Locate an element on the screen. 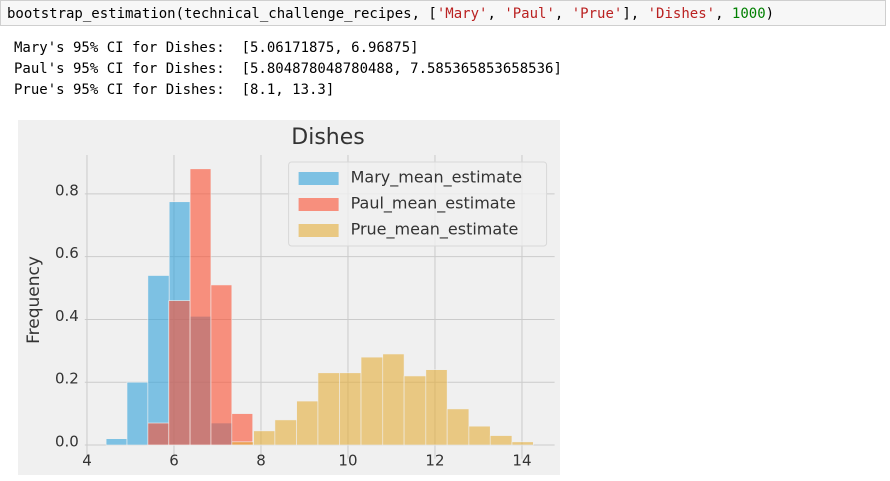  y-axis-label: Frequency is located at coordinates (34, 300).